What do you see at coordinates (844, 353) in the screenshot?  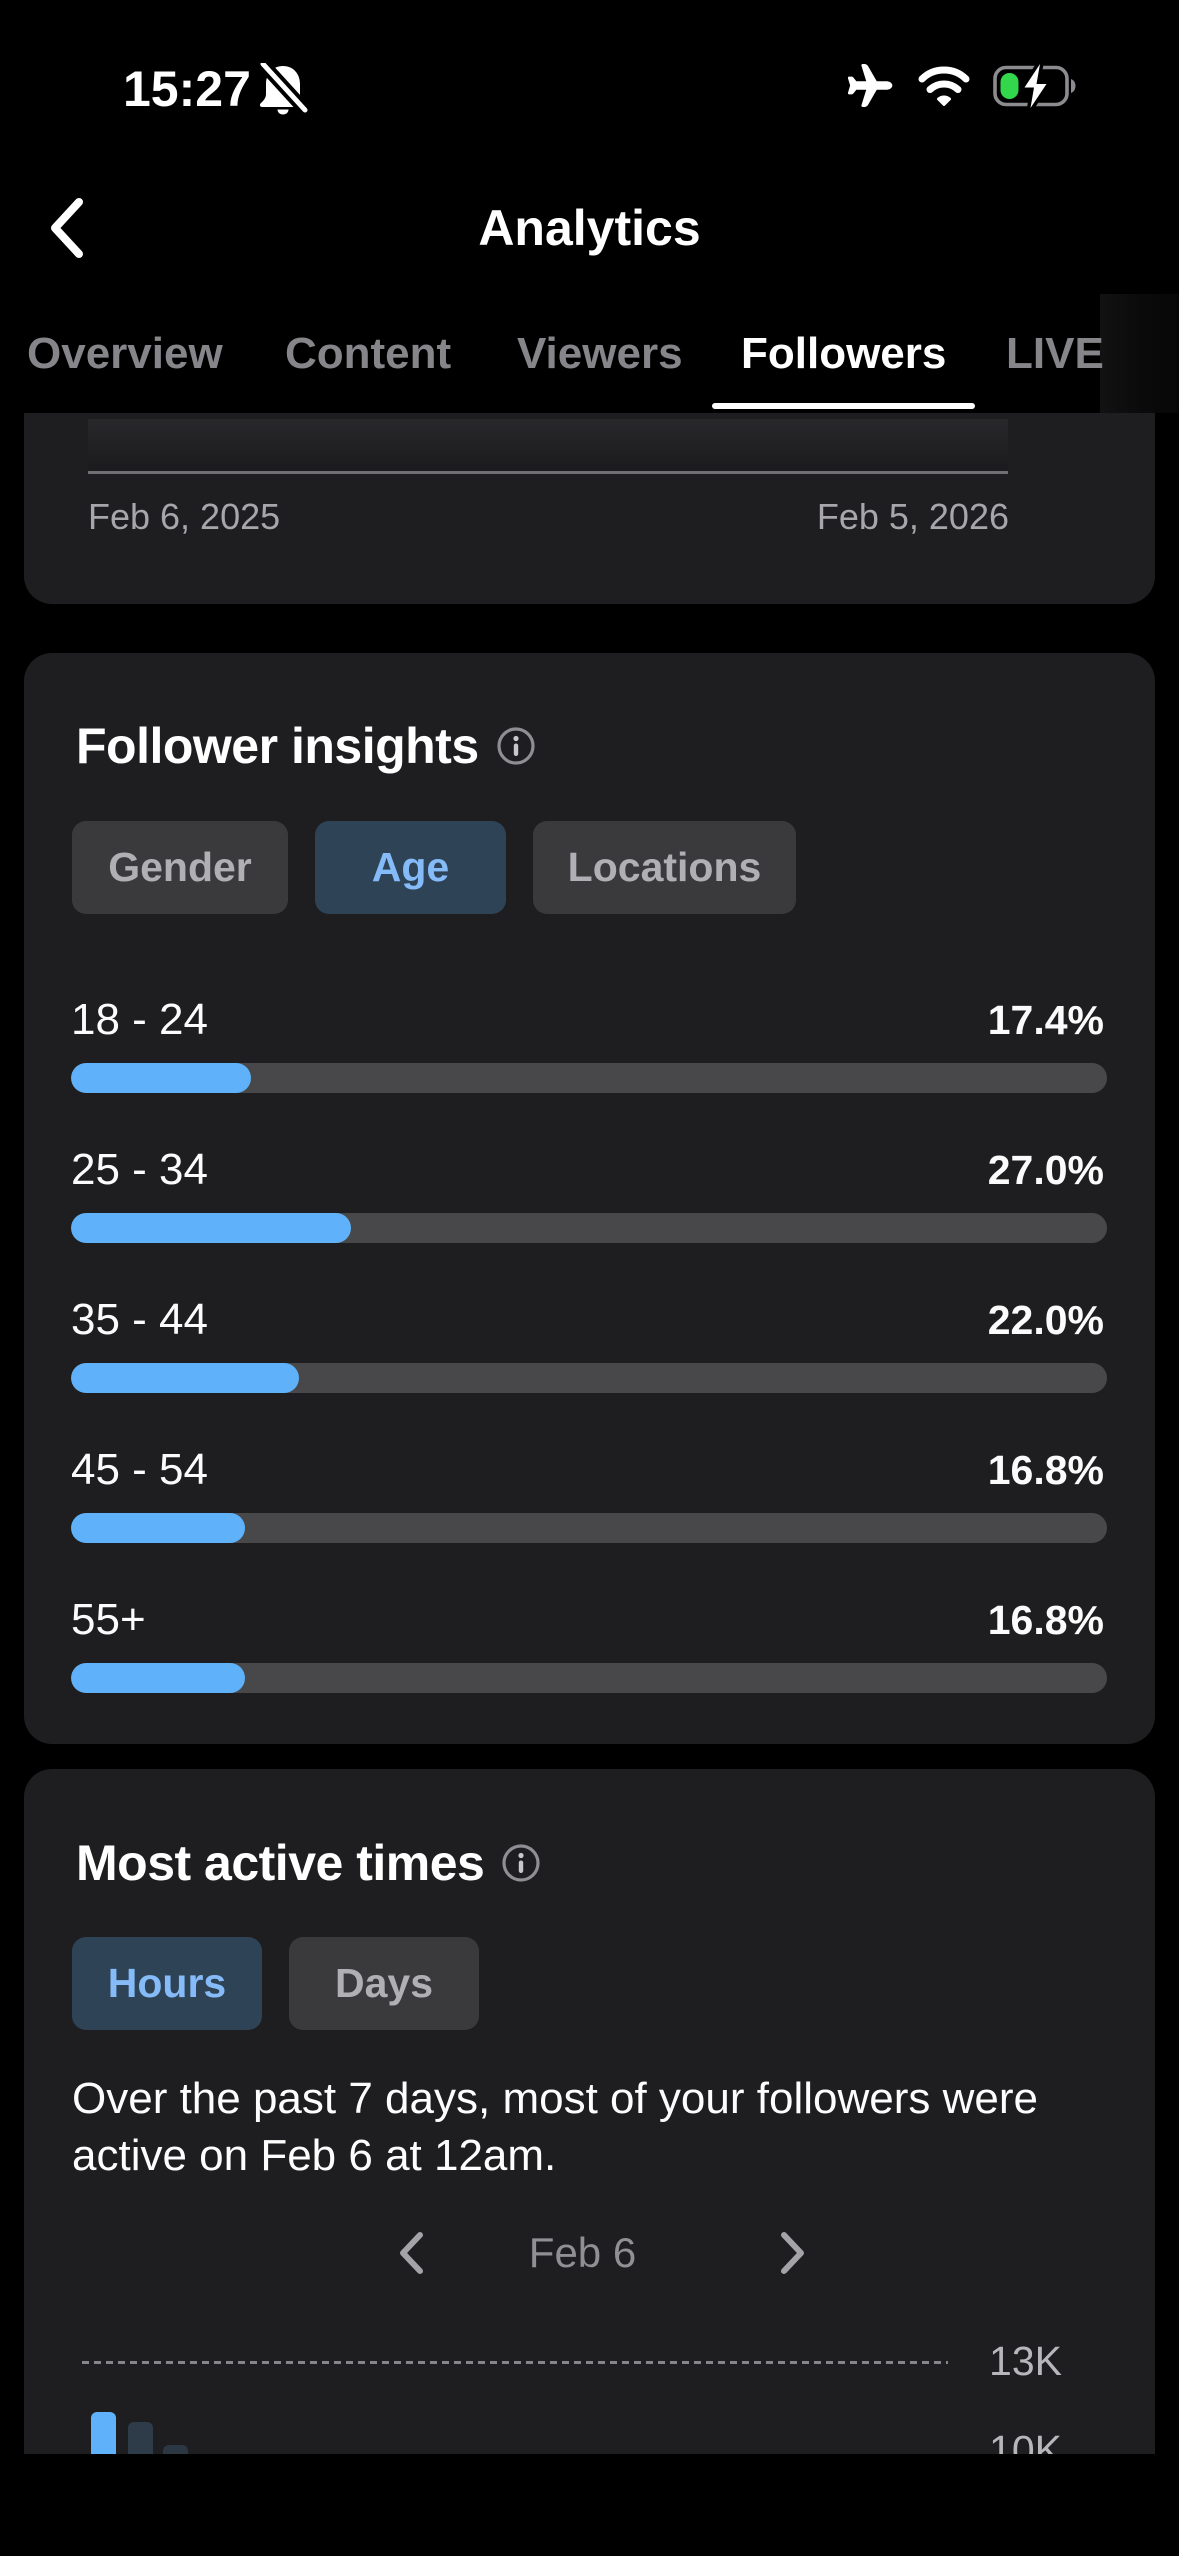 I see `tab-followers: Followers` at bounding box center [844, 353].